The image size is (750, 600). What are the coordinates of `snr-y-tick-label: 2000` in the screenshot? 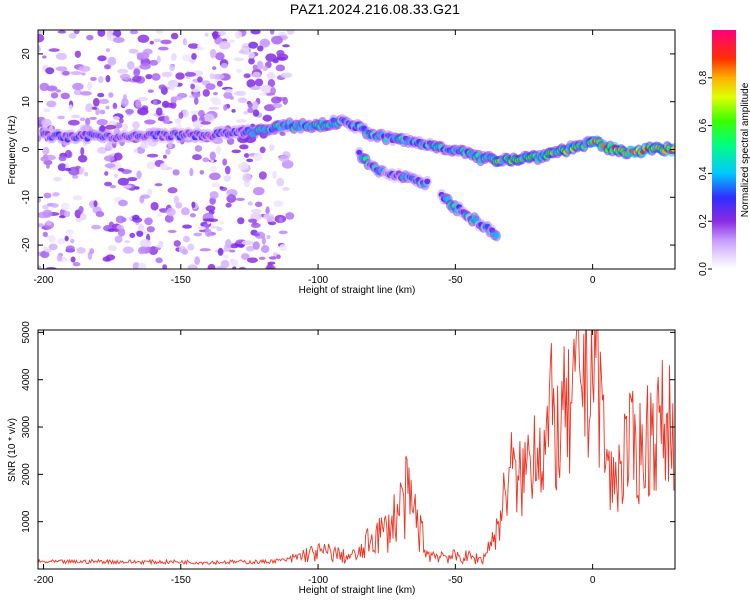 It's located at (26, 474).